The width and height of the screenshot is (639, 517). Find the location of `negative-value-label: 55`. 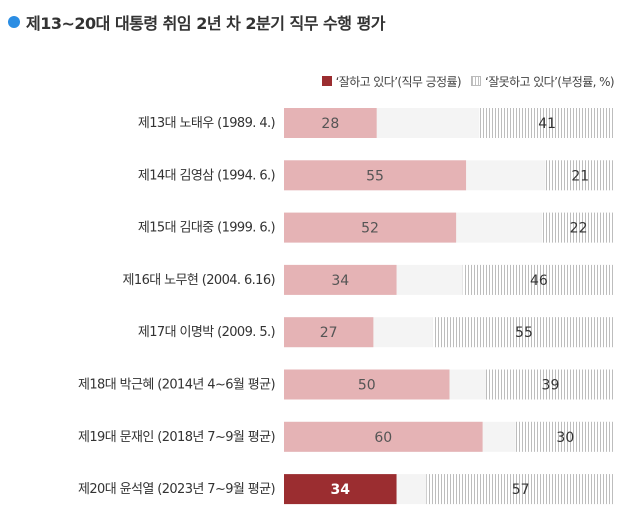

negative-value-label: 55 is located at coordinates (524, 333).